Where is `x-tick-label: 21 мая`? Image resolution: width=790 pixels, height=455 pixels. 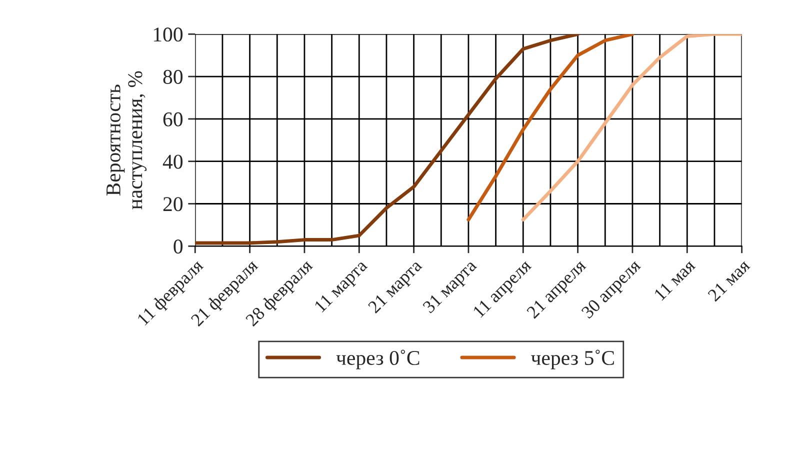 x-tick-label: 21 мая is located at coordinates (729, 280).